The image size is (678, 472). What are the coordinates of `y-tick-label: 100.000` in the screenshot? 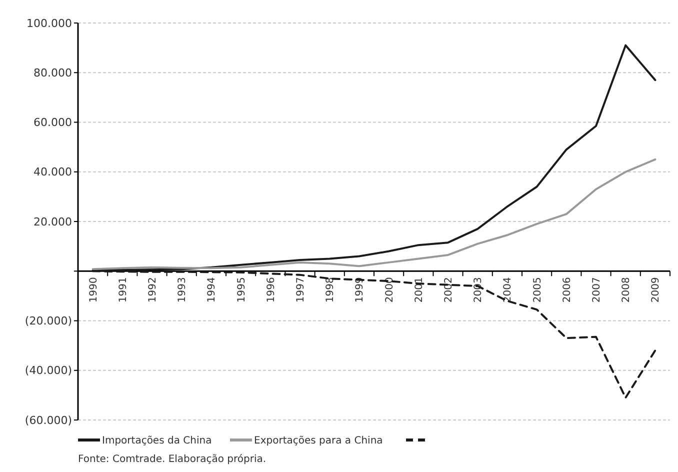 It's located at (49, 23).